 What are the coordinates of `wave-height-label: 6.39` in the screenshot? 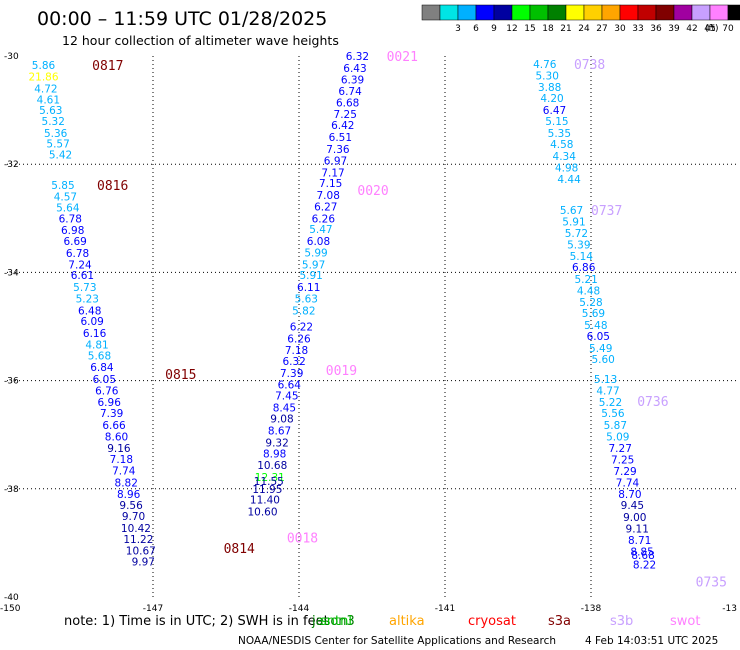 It's located at (352, 80).